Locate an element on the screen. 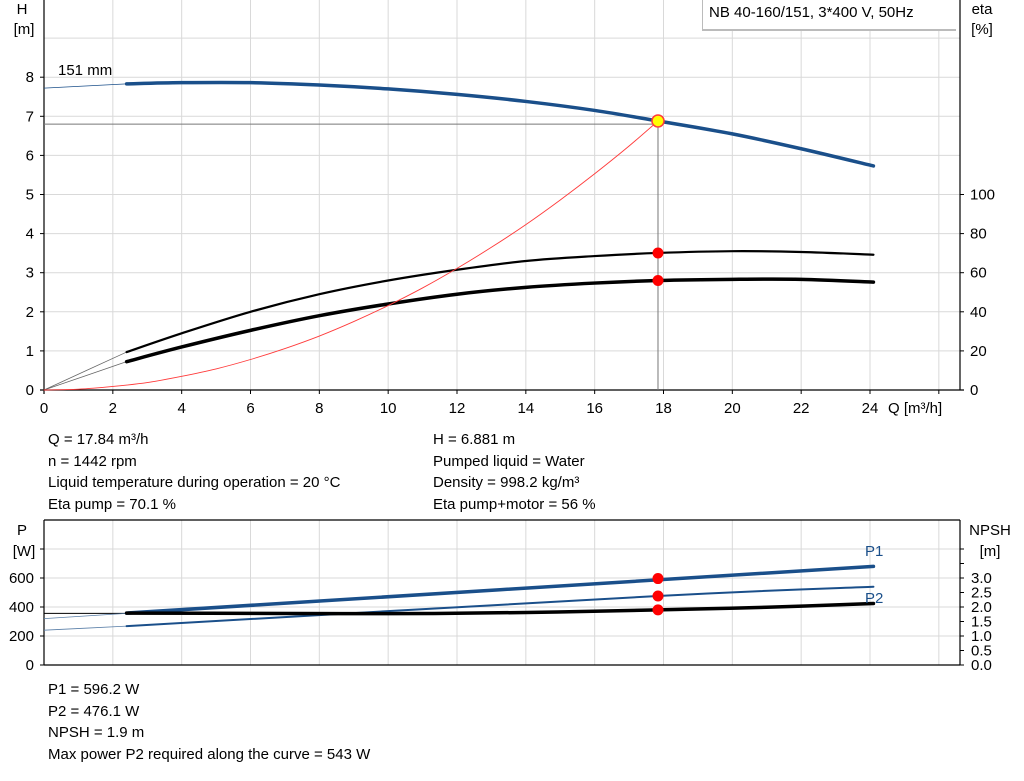 The width and height of the screenshot is (1024, 781). y2-tick-label: 20 is located at coordinates (978, 351).